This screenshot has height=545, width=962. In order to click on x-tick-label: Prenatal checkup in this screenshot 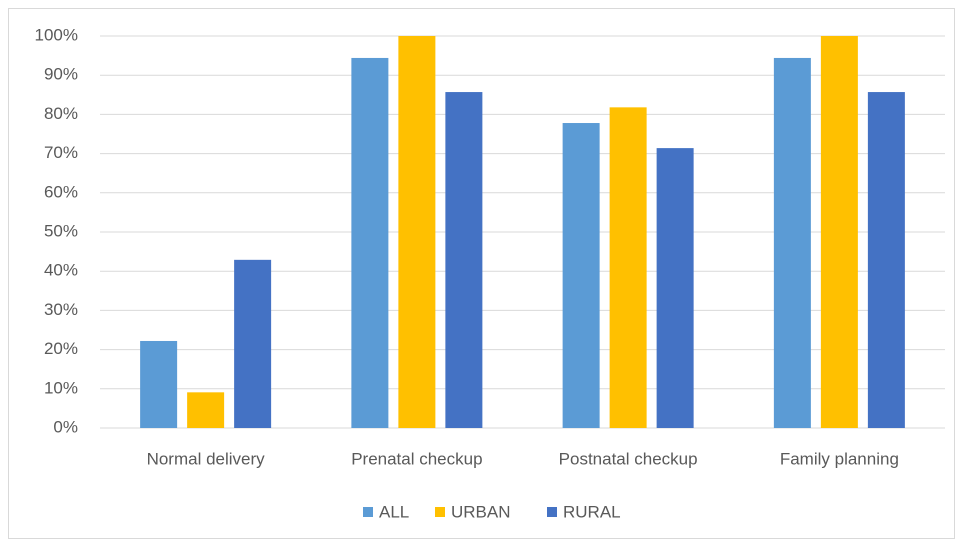, I will do `click(416, 458)`.